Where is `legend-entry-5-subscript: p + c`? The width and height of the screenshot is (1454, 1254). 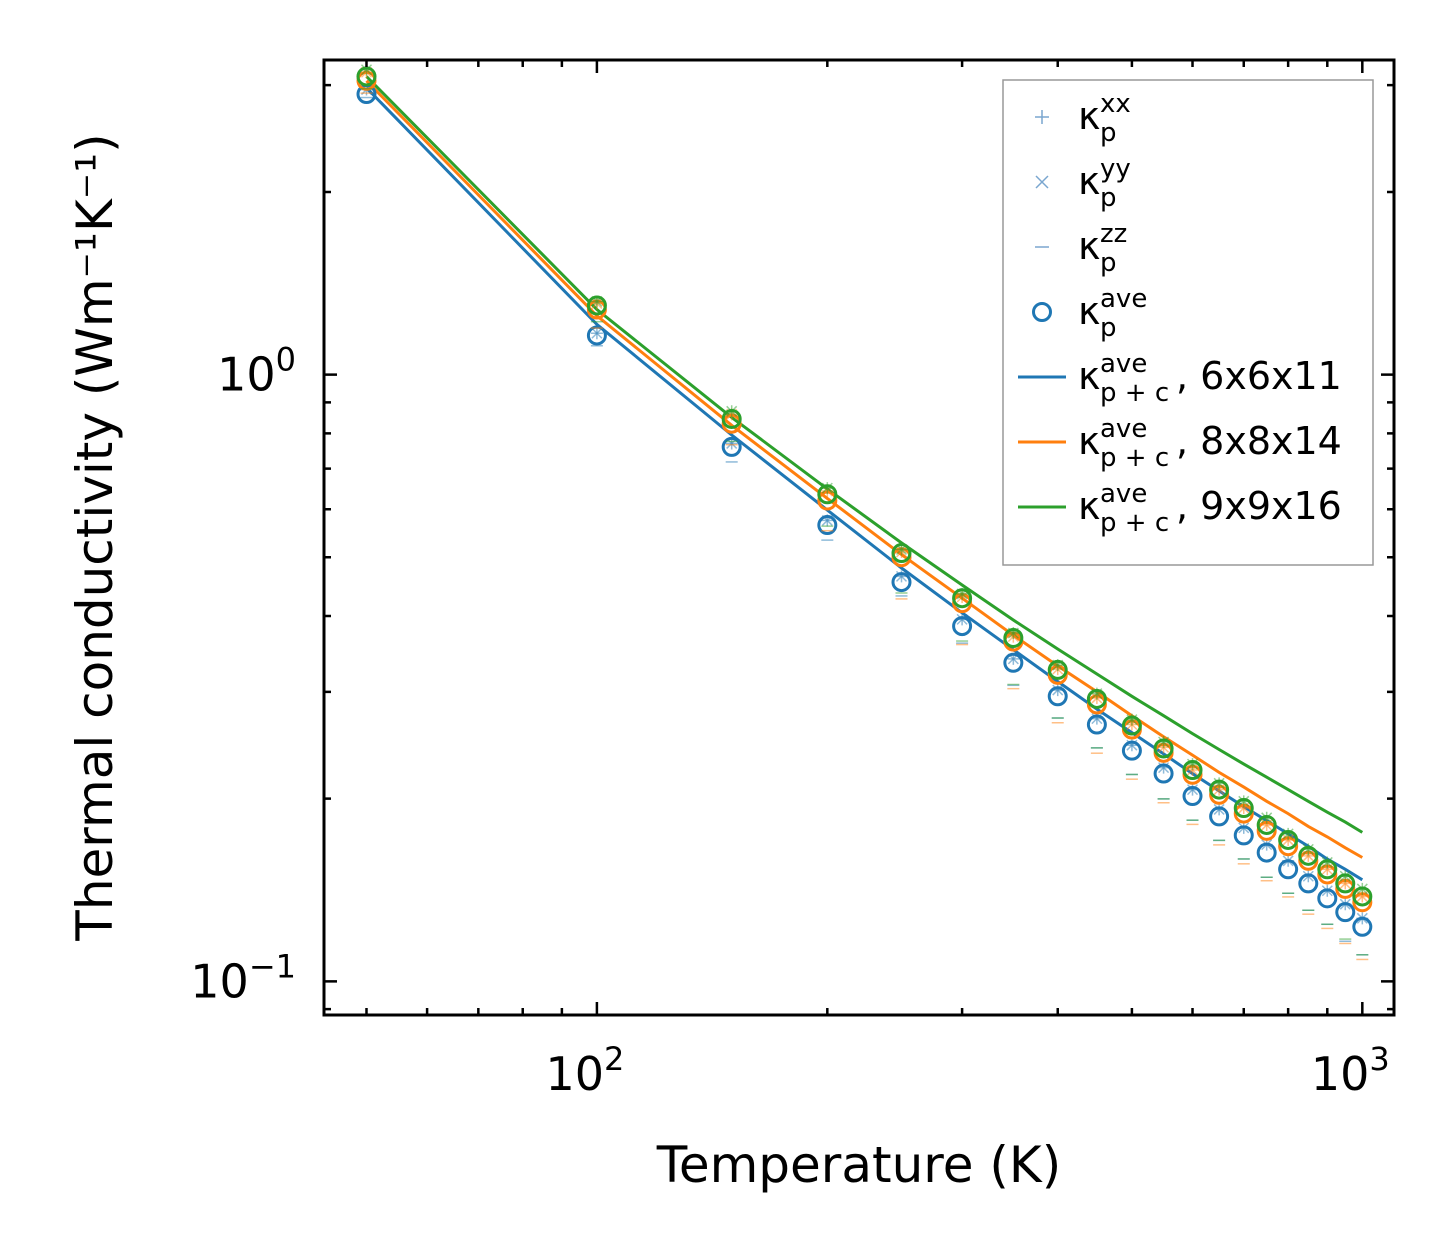
legend-entry-5-subscript: p + c is located at coordinates (1134, 458).